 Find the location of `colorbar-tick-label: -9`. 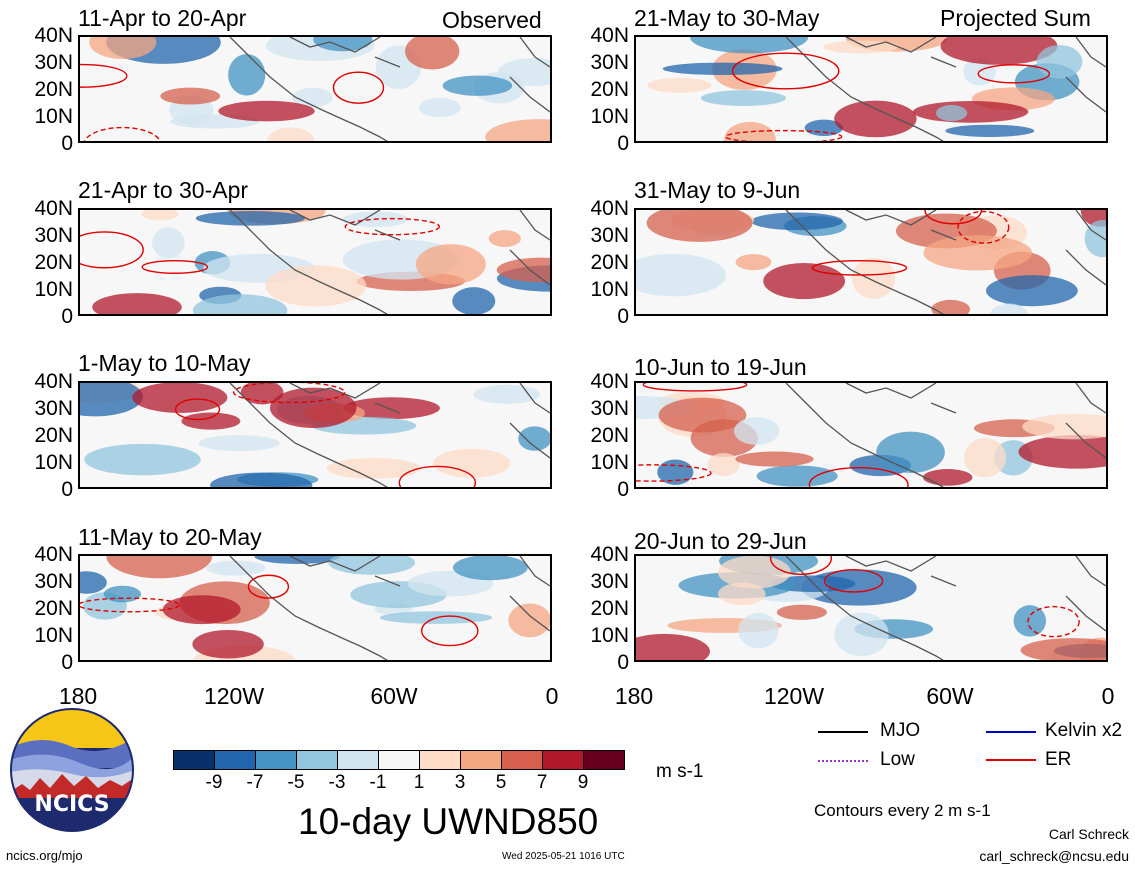

colorbar-tick-label: -9 is located at coordinates (214, 782).